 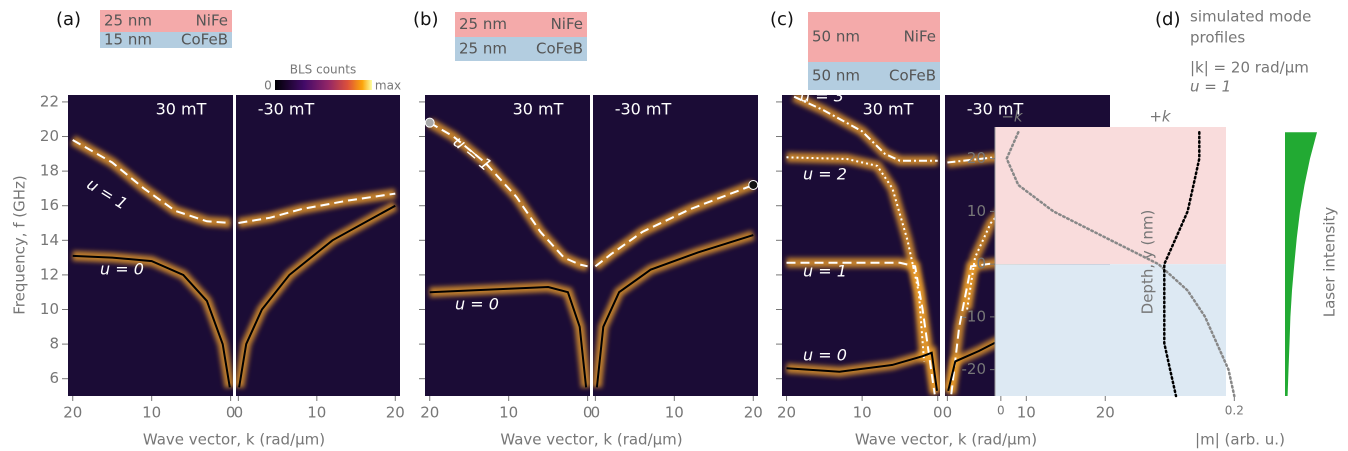 What do you see at coordinates (974, 316) in the screenshot?
I see `y-tick-label: -10` at bounding box center [974, 316].